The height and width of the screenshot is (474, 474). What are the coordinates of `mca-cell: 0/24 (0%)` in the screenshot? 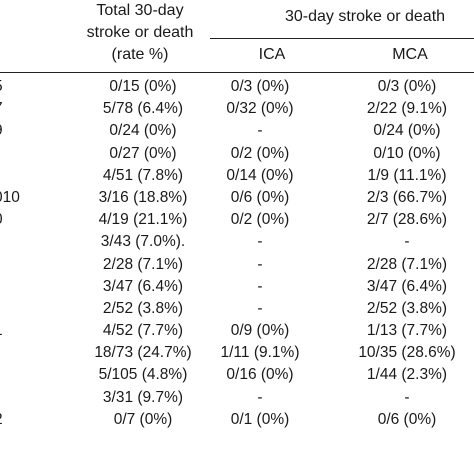 It's located at (407, 131).